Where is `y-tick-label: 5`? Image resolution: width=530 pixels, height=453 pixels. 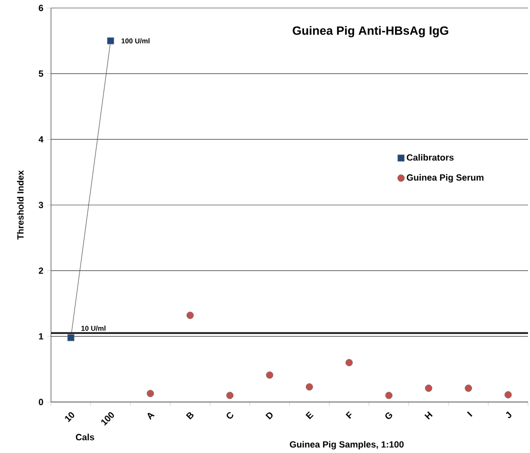 y-tick-label: 5 is located at coordinates (41, 73).